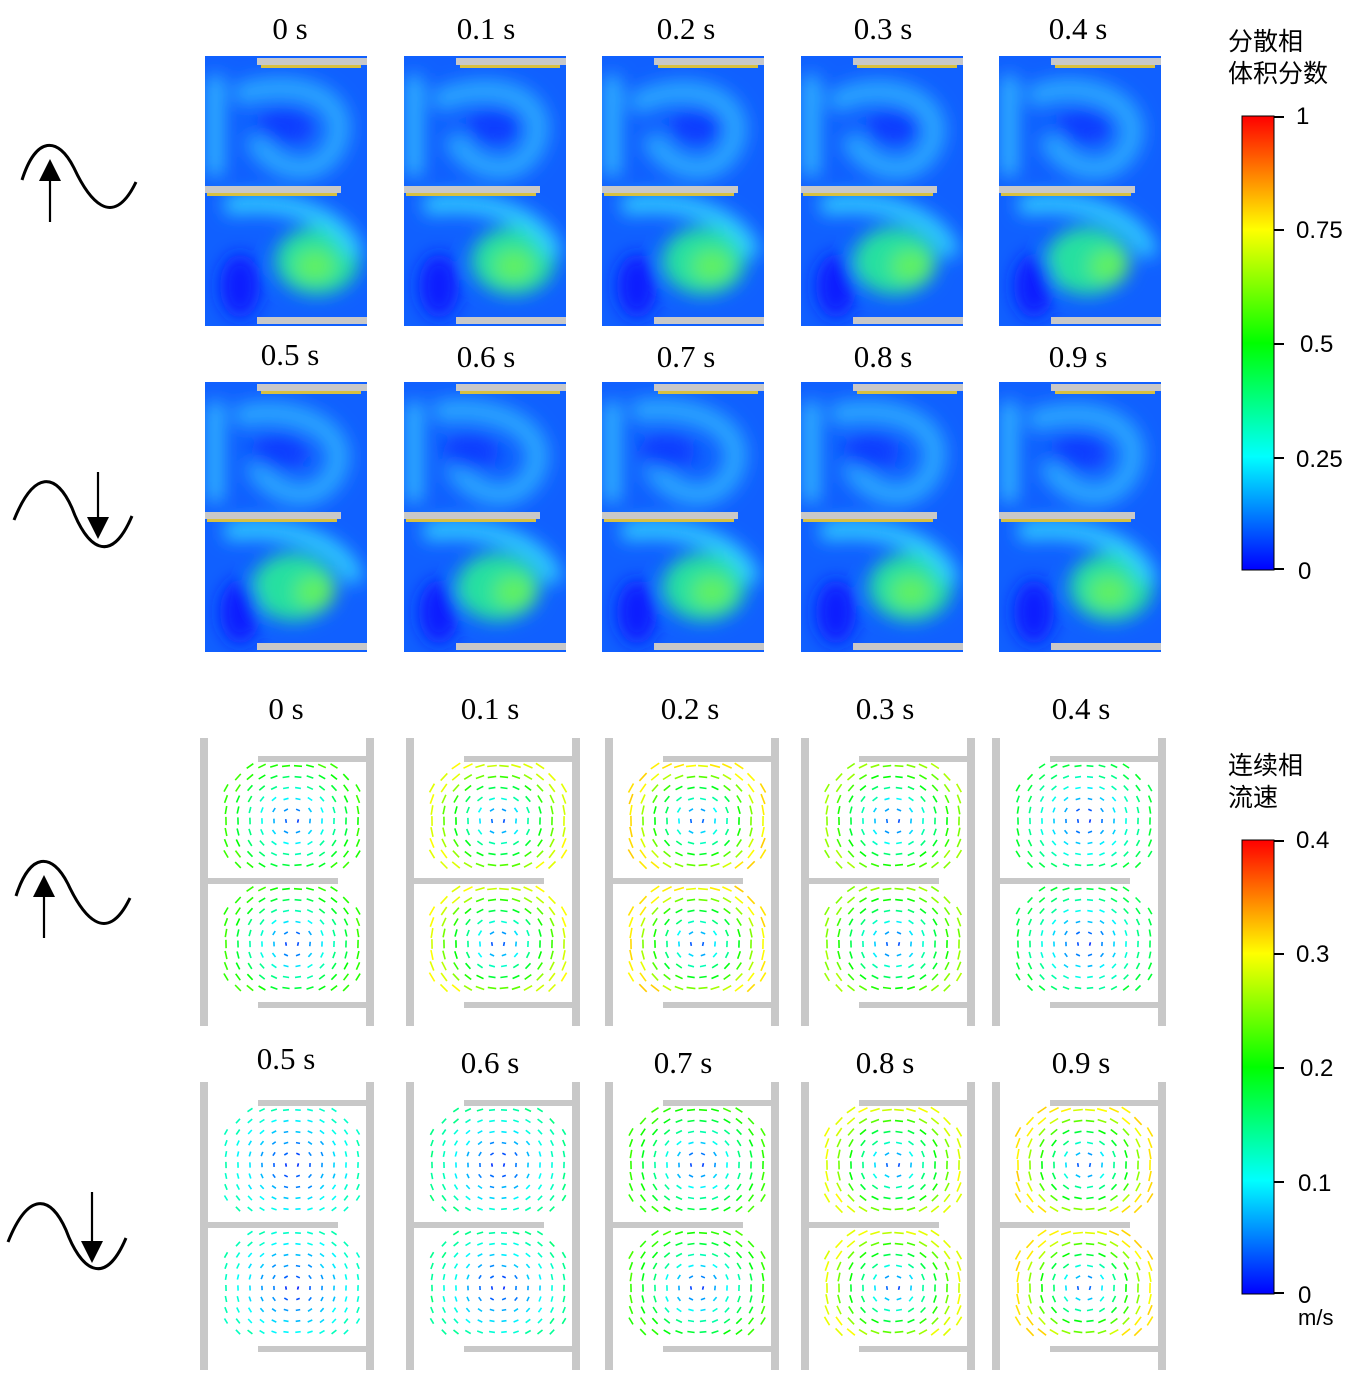 Image resolution: width=1370 pixels, height=1397 pixels. What do you see at coordinates (1317, 1068) in the screenshot?
I see `colorbar-tick-label: 0.2` at bounding box center [1317, 1068].